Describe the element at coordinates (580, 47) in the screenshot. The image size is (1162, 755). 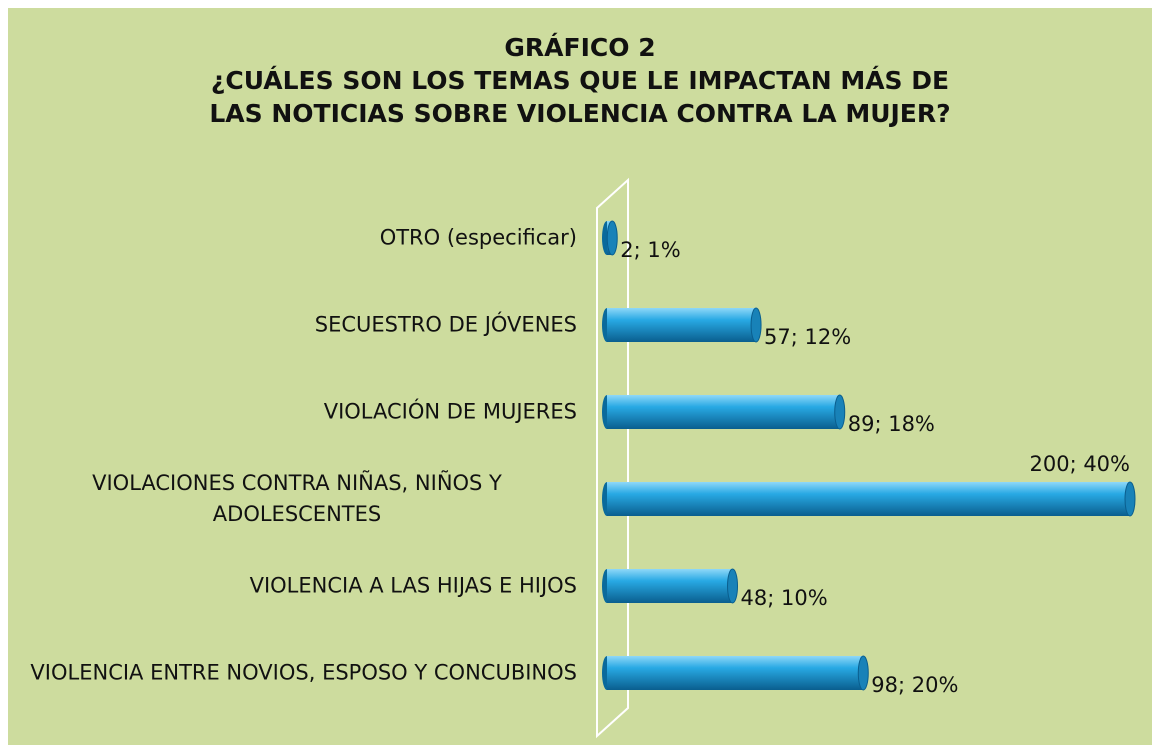
I see `chart-title: GRÁFICO 2` at that location.